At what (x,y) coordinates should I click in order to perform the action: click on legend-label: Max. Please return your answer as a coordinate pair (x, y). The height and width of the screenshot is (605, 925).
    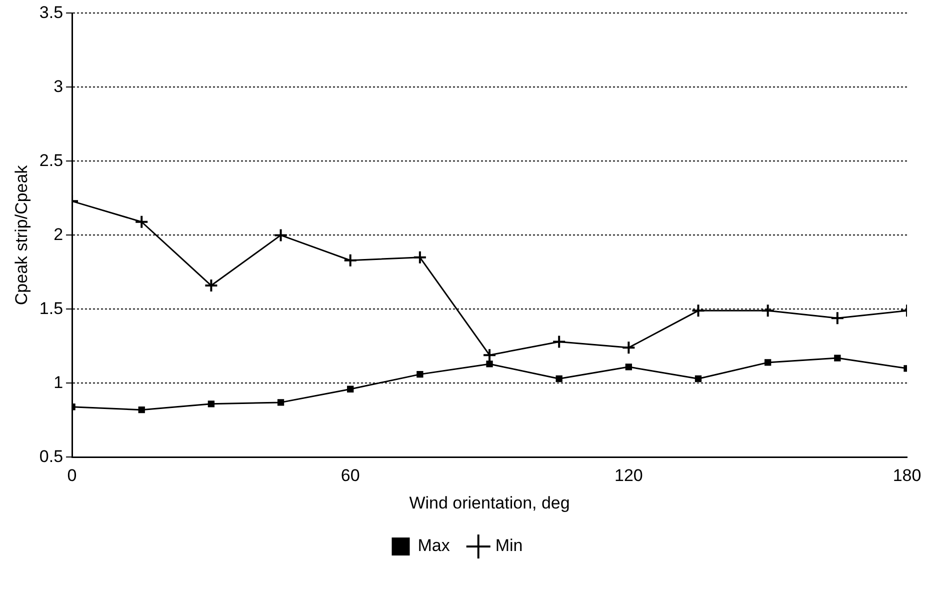
    Looking at the image, I should click on (434, 546).